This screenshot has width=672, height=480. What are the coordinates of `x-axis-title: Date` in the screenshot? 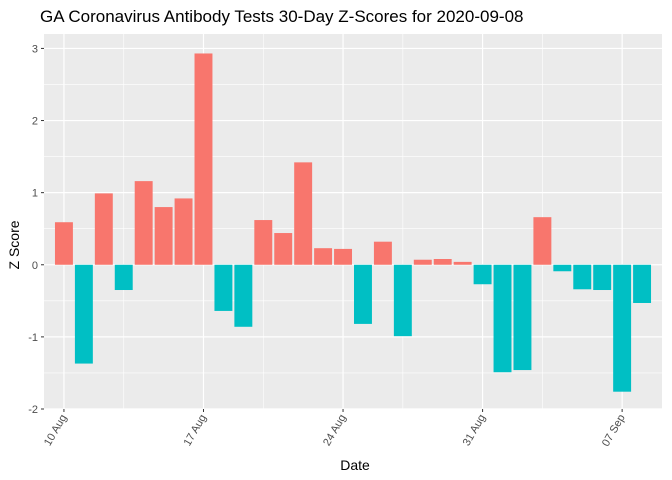 It's located at (355, 465).